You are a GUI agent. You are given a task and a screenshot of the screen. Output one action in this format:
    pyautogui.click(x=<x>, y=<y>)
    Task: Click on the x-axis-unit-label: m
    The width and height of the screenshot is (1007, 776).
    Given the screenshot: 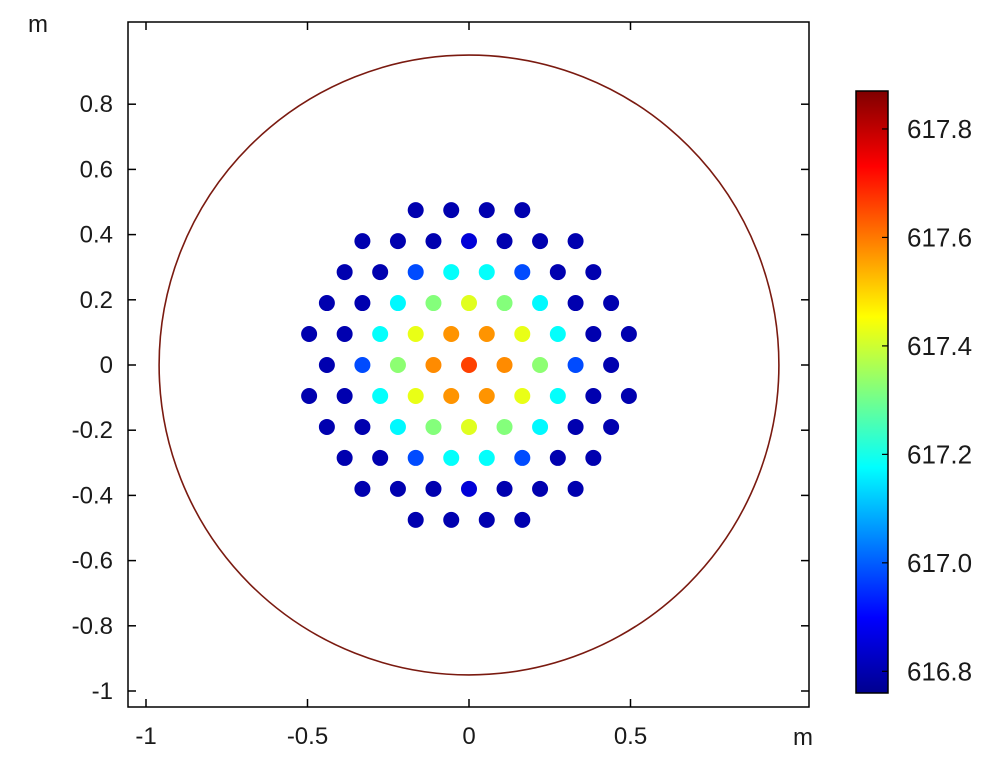 What is the action you would take?
    pyautogui.click(x=803, y=737)
    